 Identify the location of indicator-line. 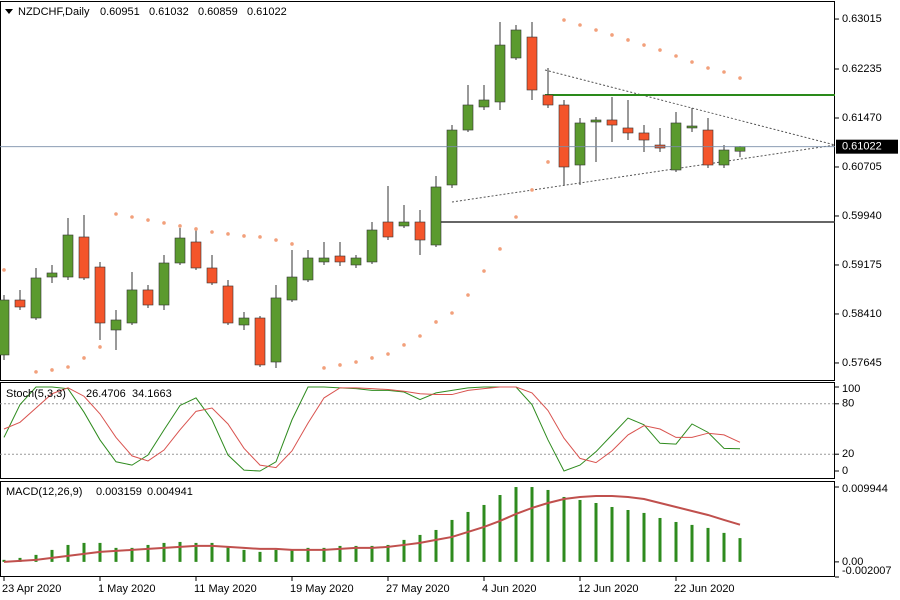
(372, 427).